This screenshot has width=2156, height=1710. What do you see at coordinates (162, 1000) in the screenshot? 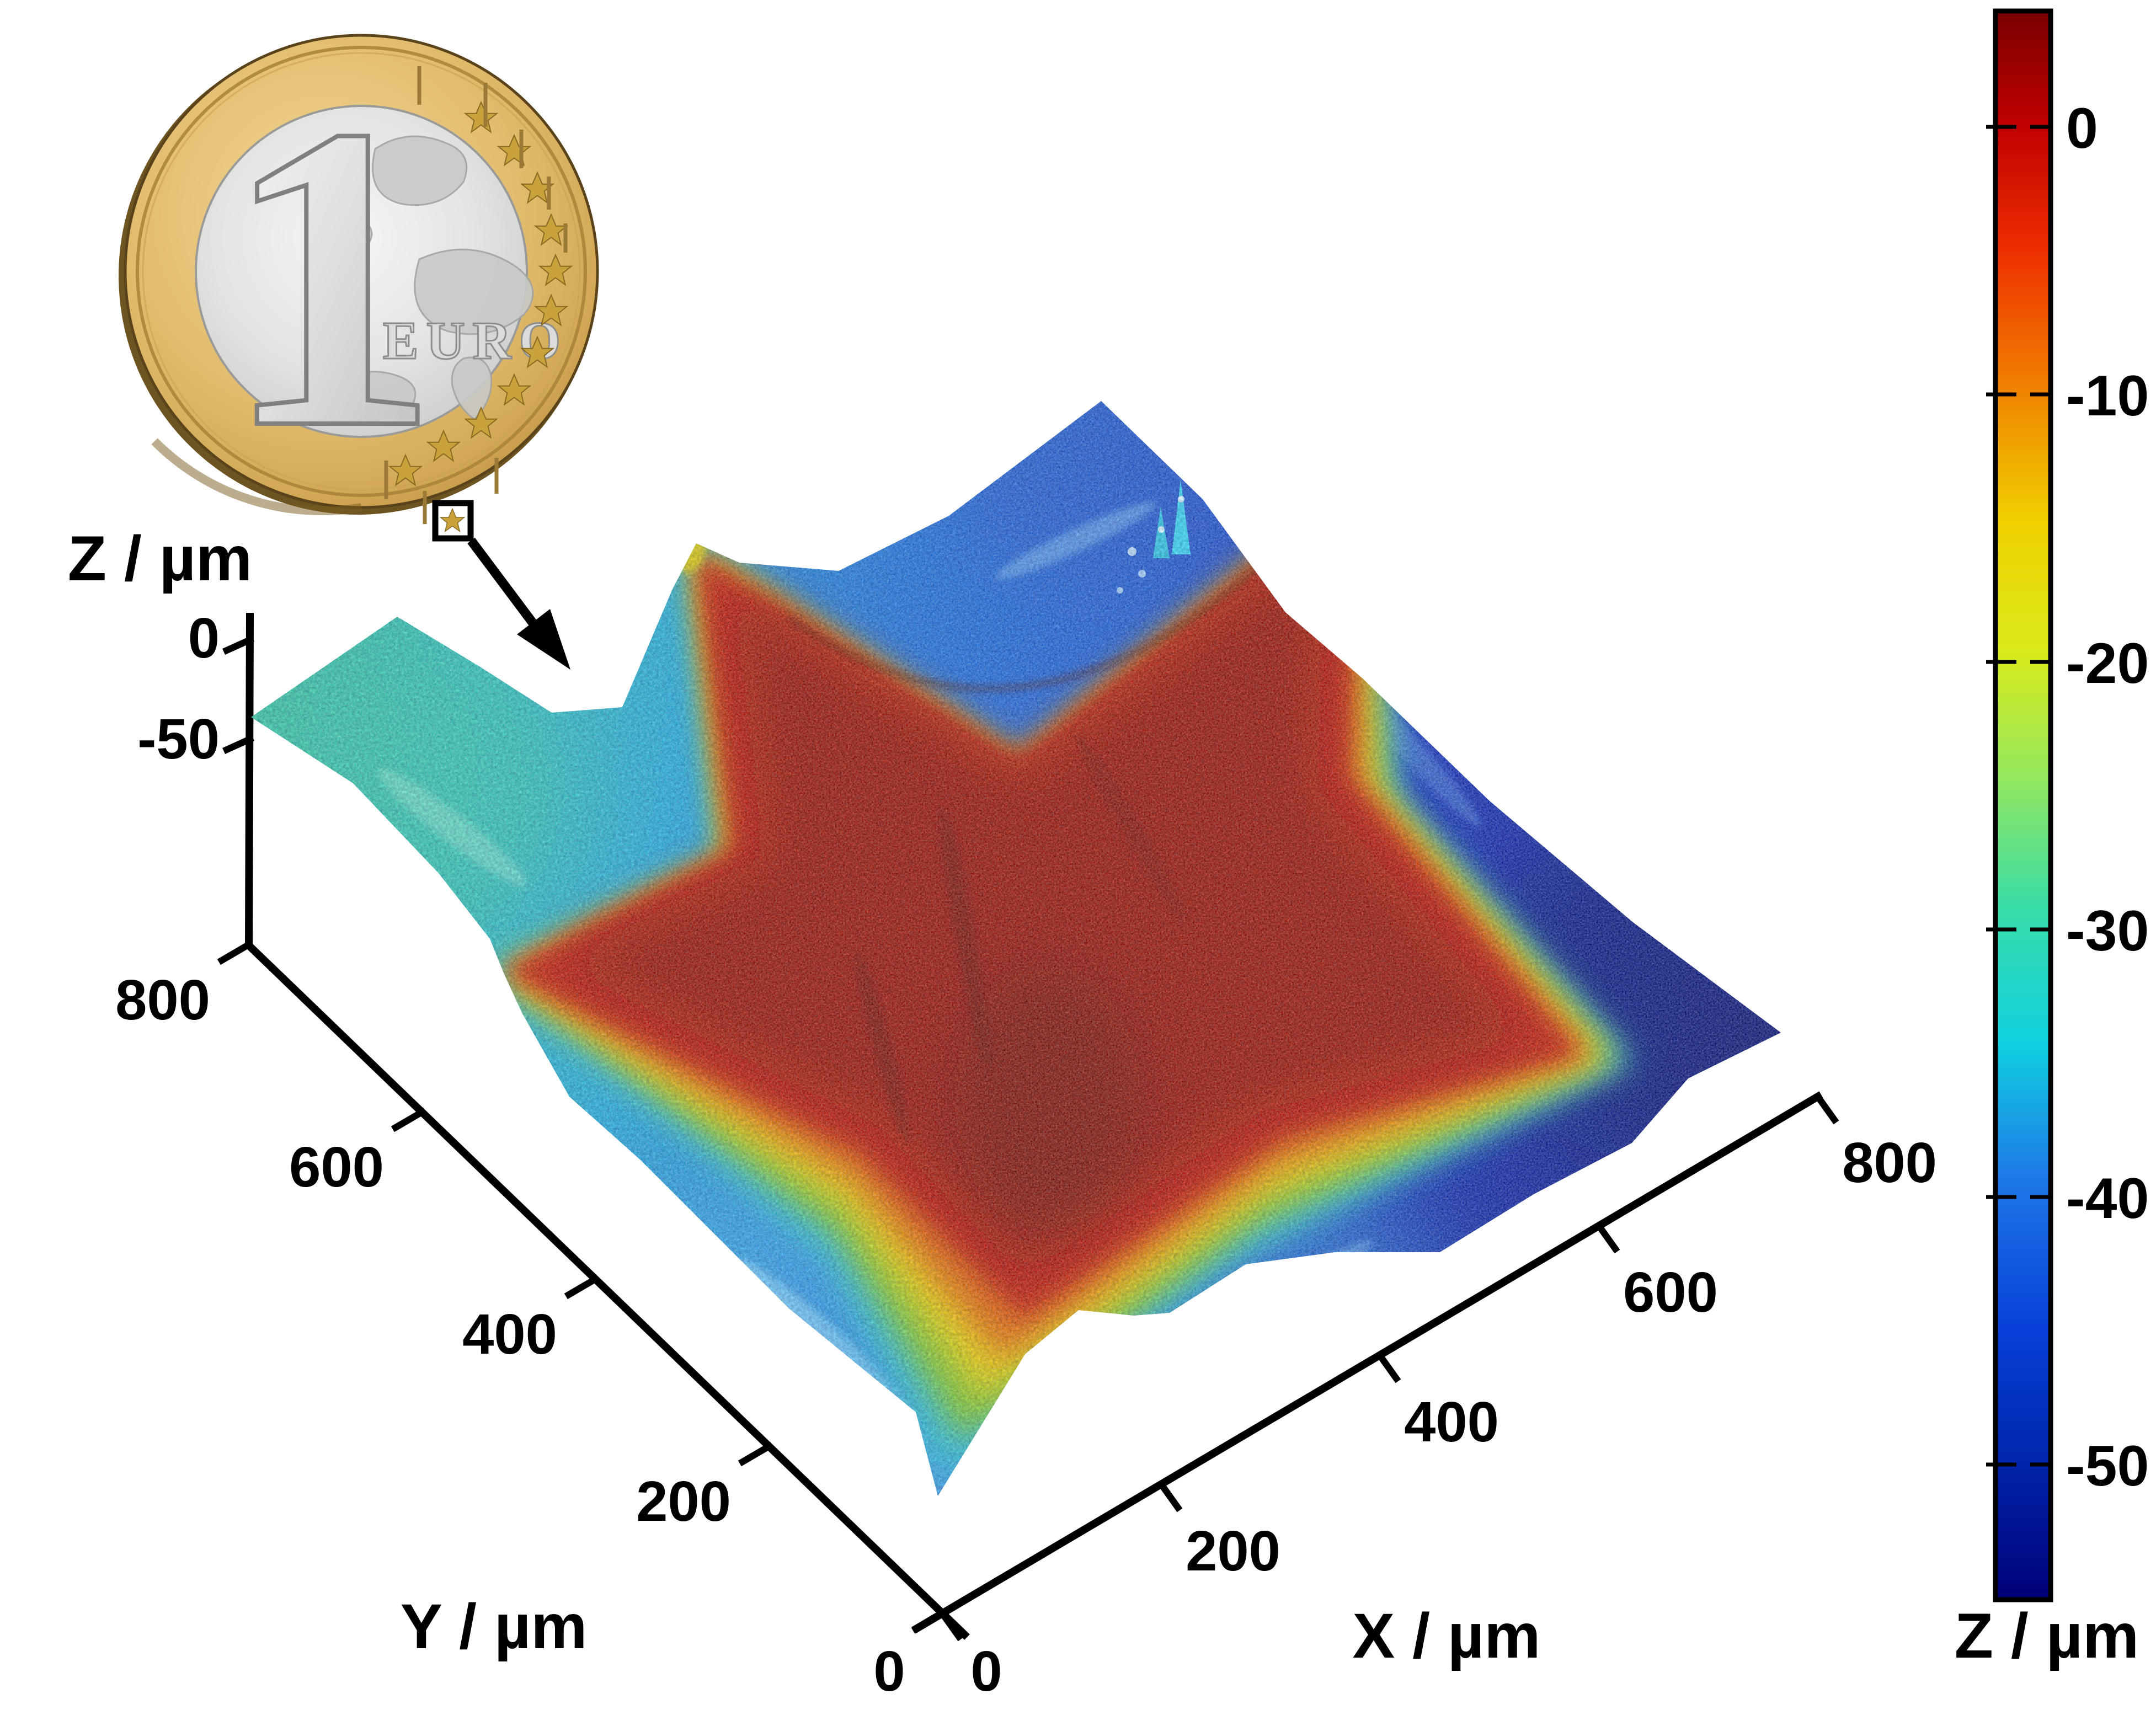
I see `y-tick-800: 800` at bounding box center [162, 1000].